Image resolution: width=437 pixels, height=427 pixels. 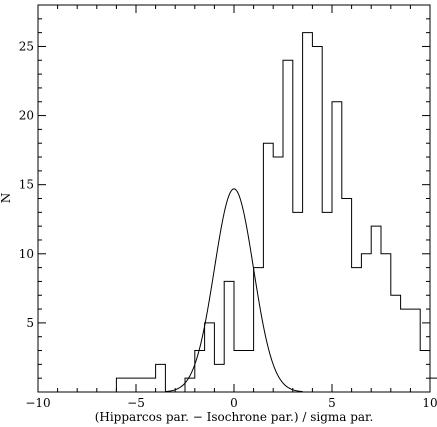 What do you see at coordinates (30, 323) in the screenshot?
I see `y-tick-label: 5` at bounding box center [30, 323].